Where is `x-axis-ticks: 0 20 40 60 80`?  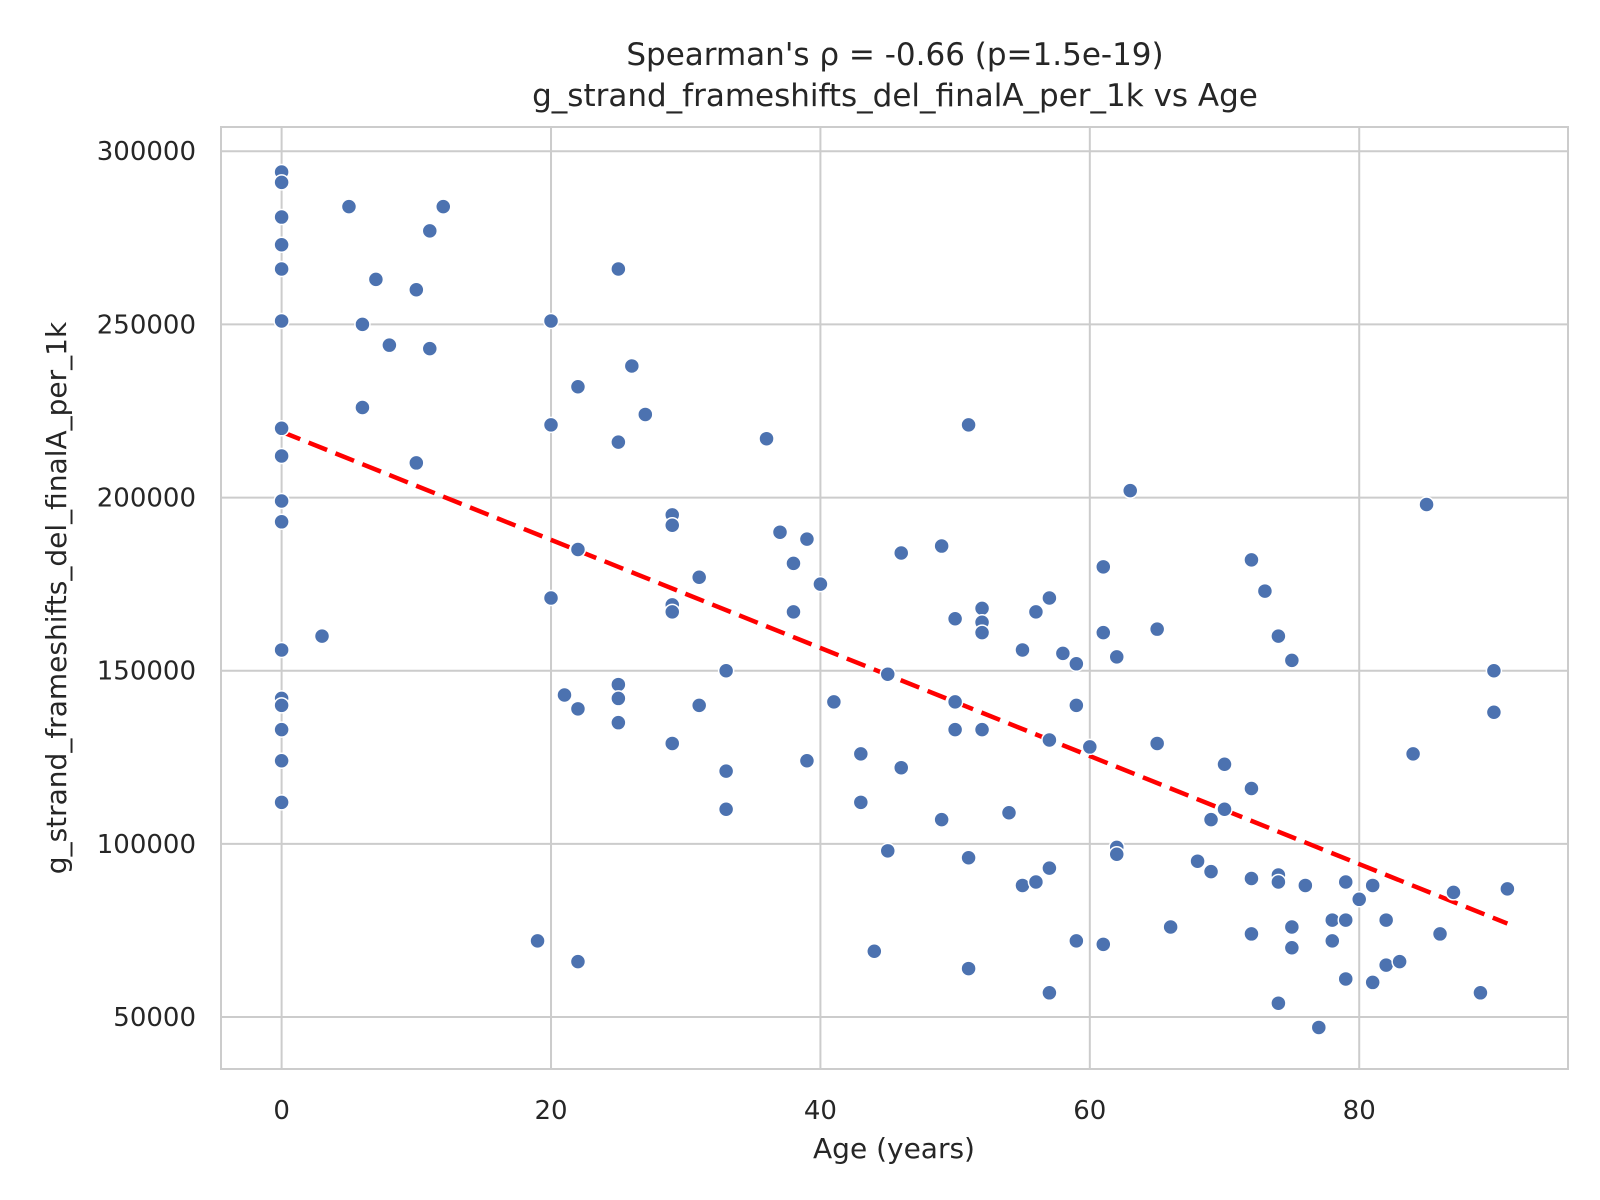
x-axis-ticks: 0 20 40 60 80 is located at coordinates (824, 1111).